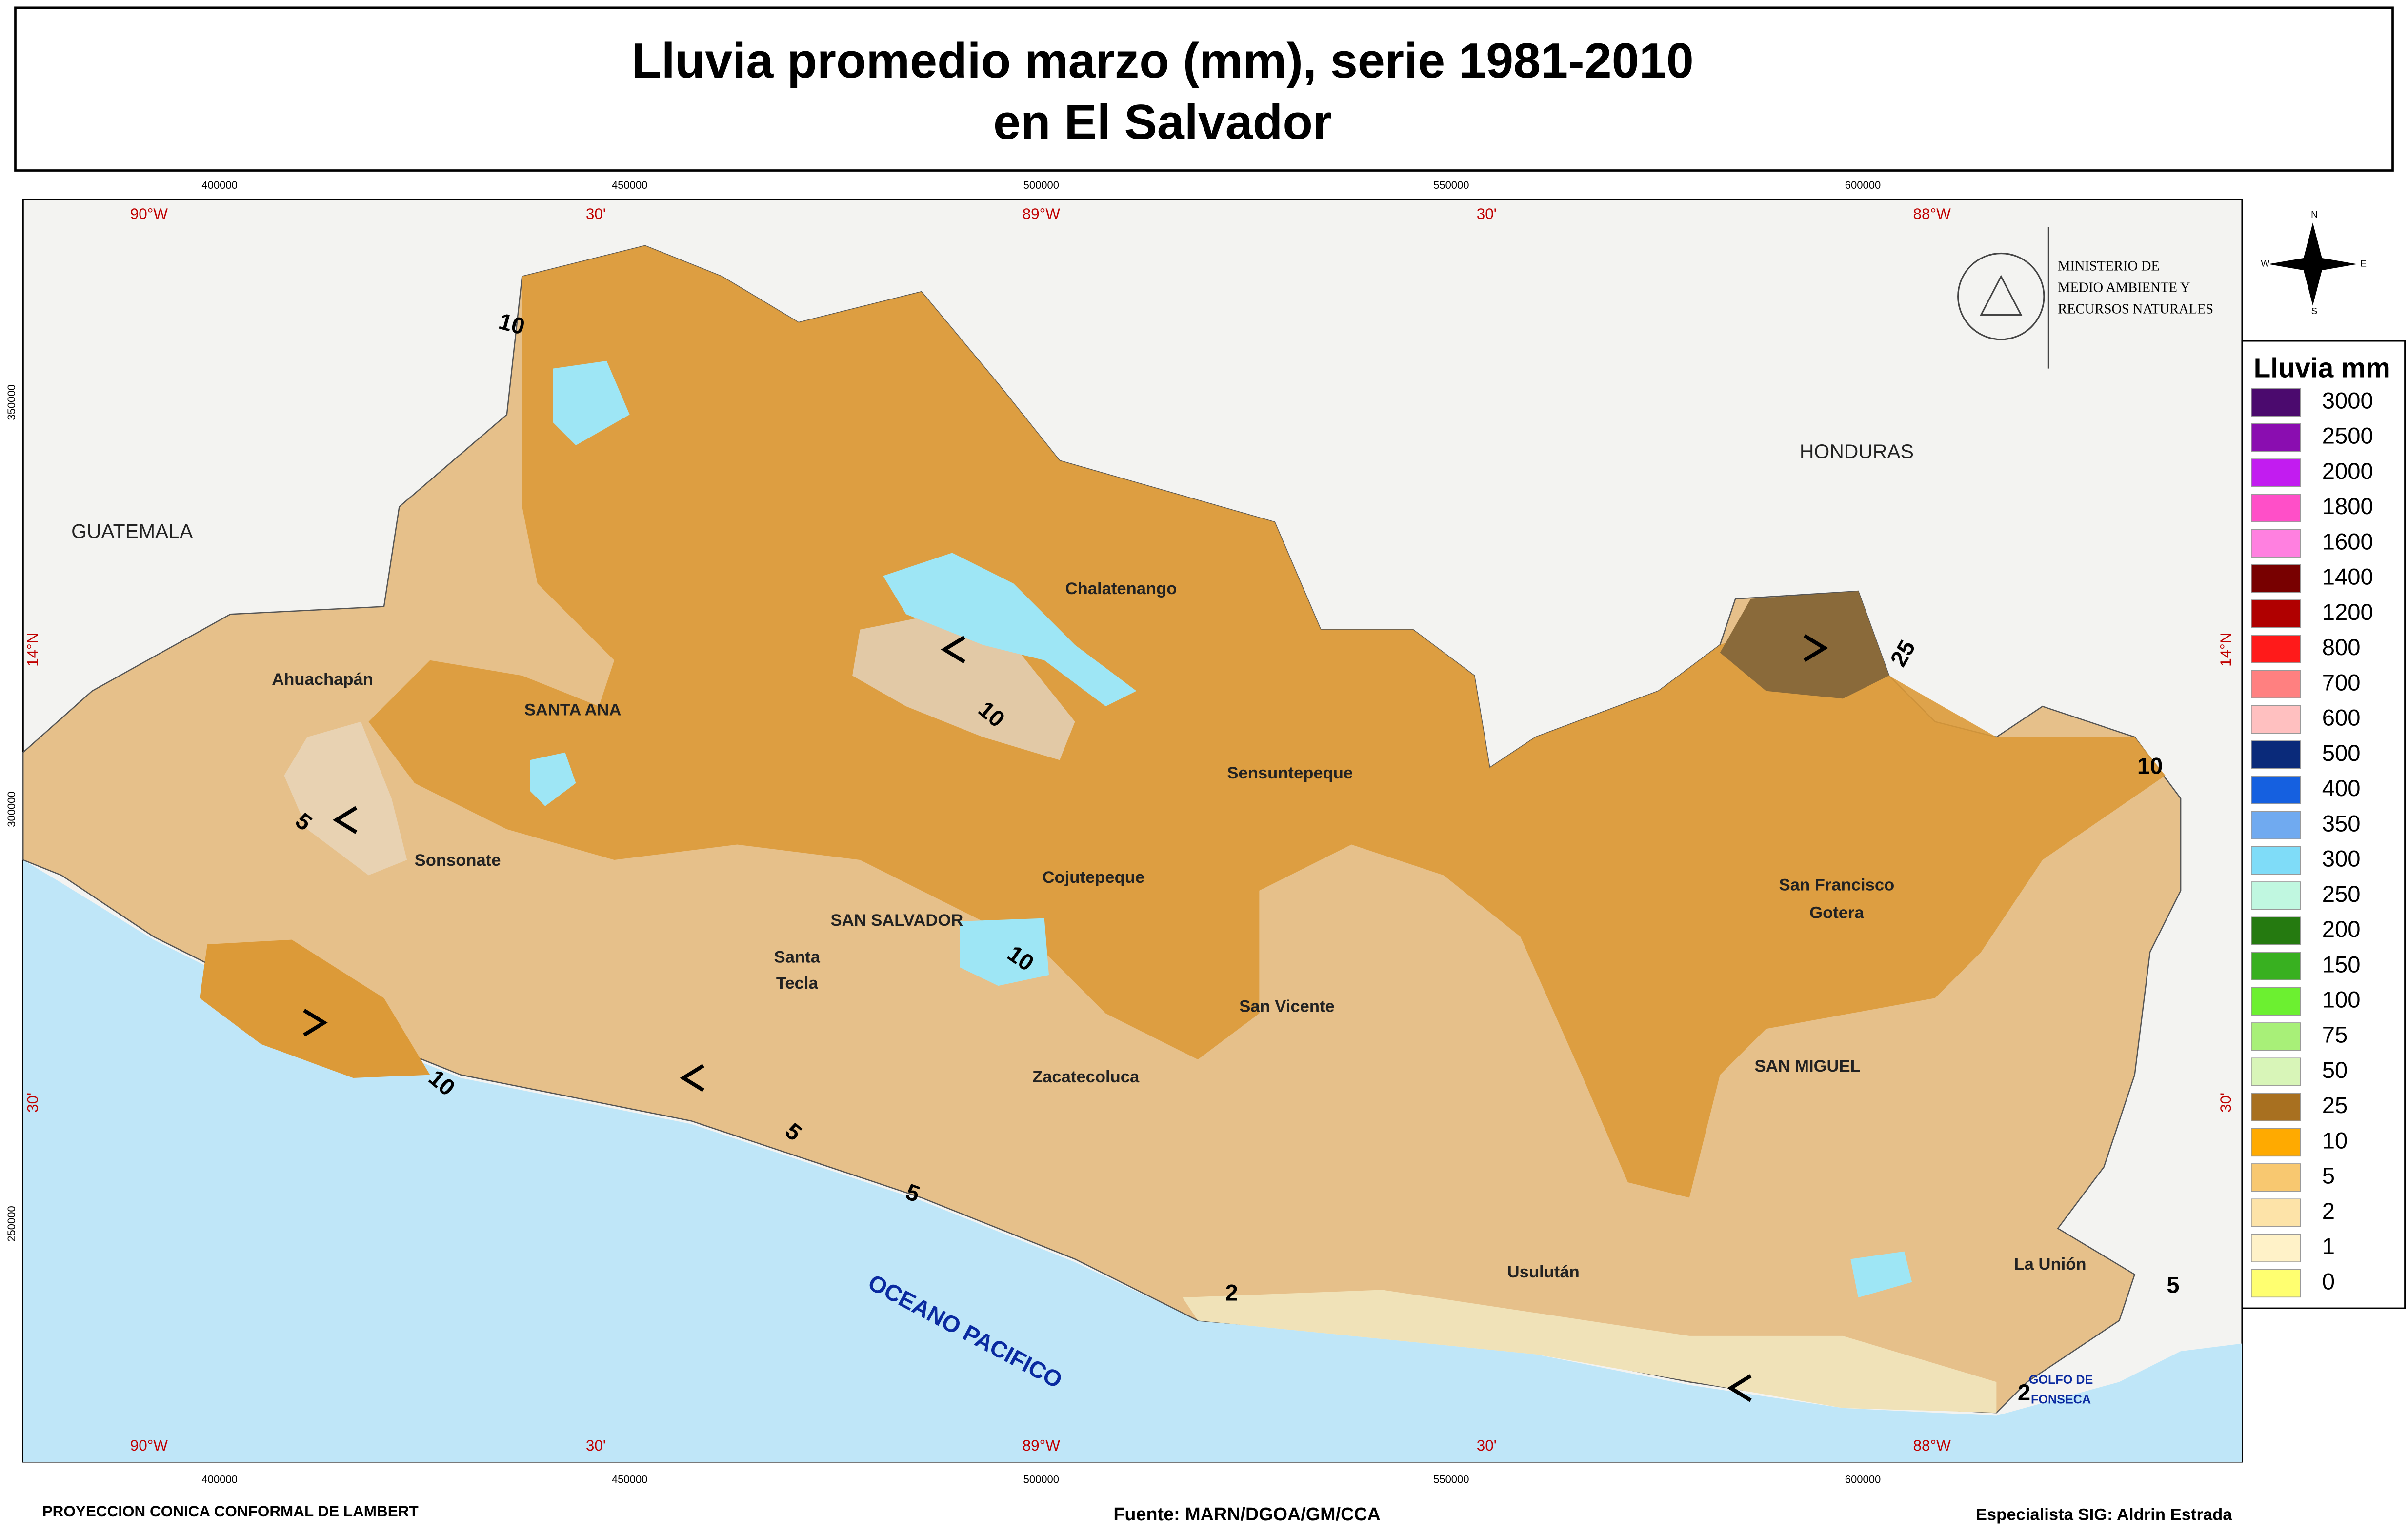 Image resolution: width=2408 pixels, height=1534 pixels. Describe the element at coordinates (2322, 368) in the screenshot. I see `legend-title: Lluvia mm` at that location.